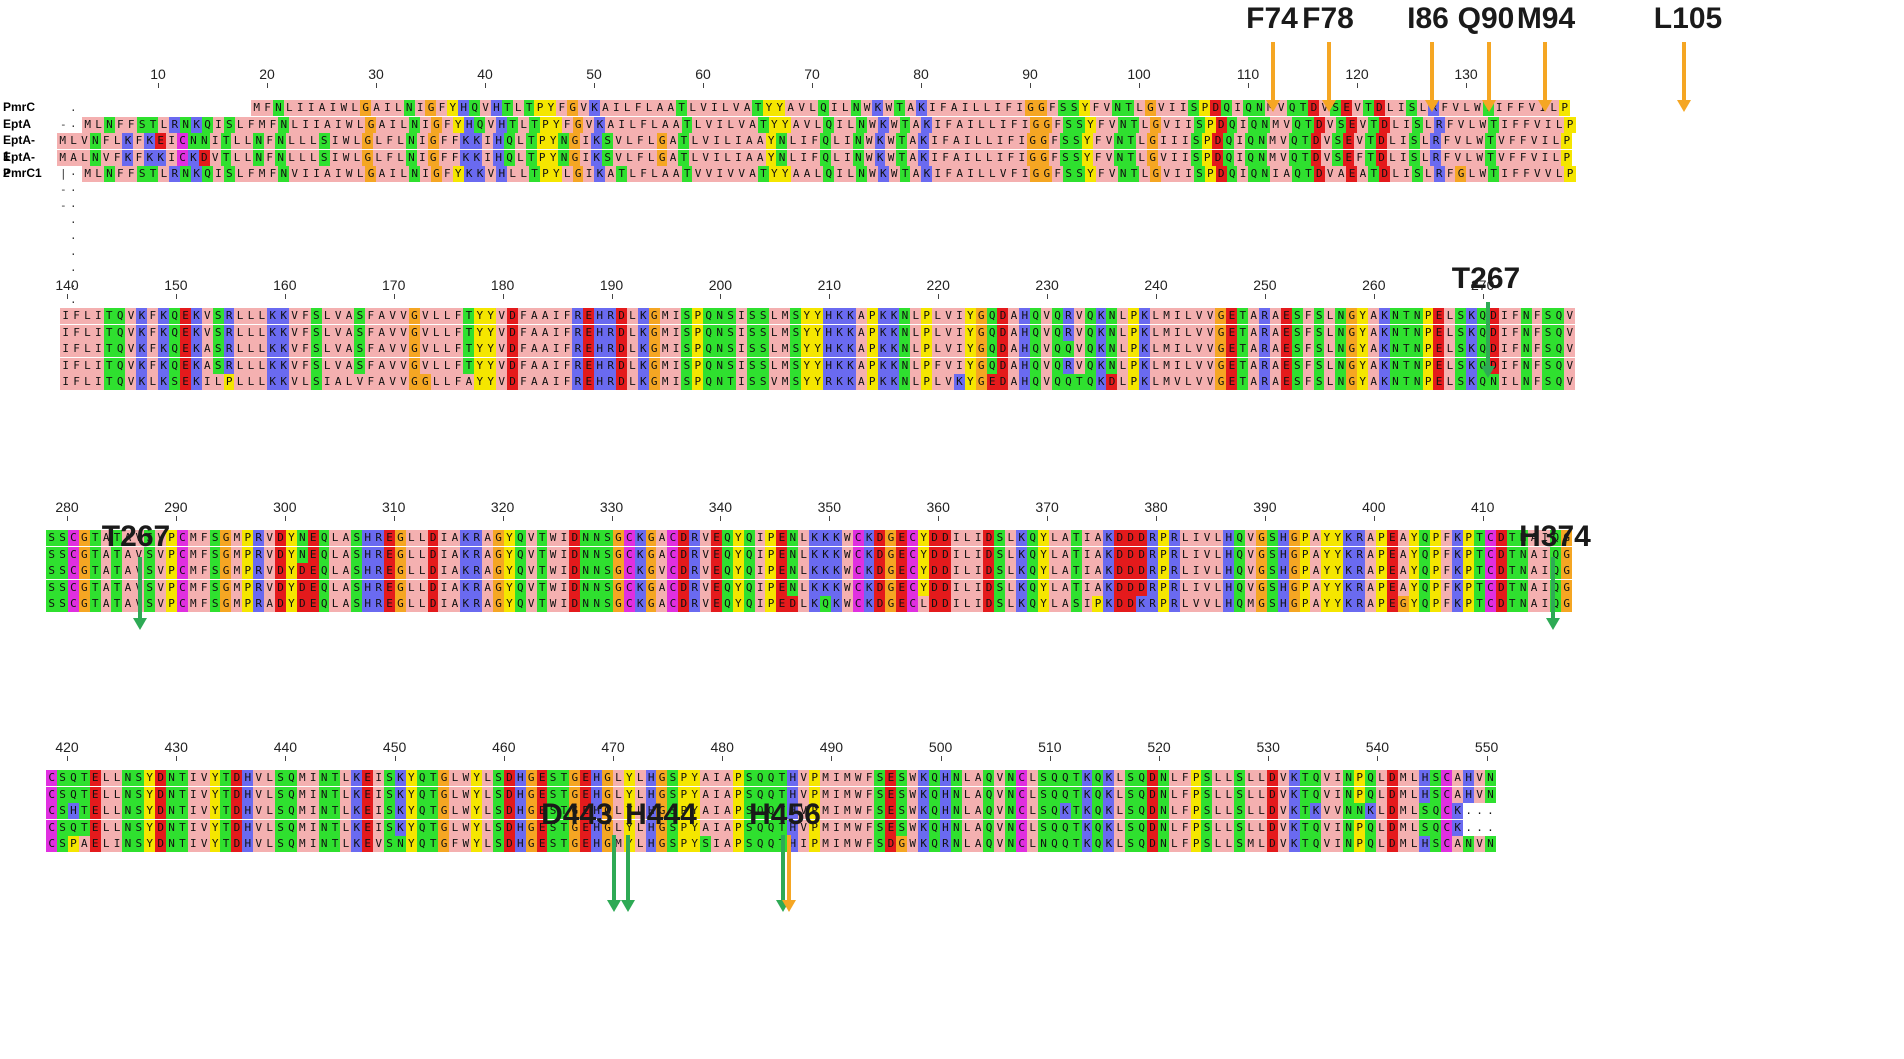 The height and width of the screenshot is (1059, 1904). What do you see at coordinates (1374, 507) in the screenshot?
I see `position-tick-label: 400` at bounding box center [1374, 507].